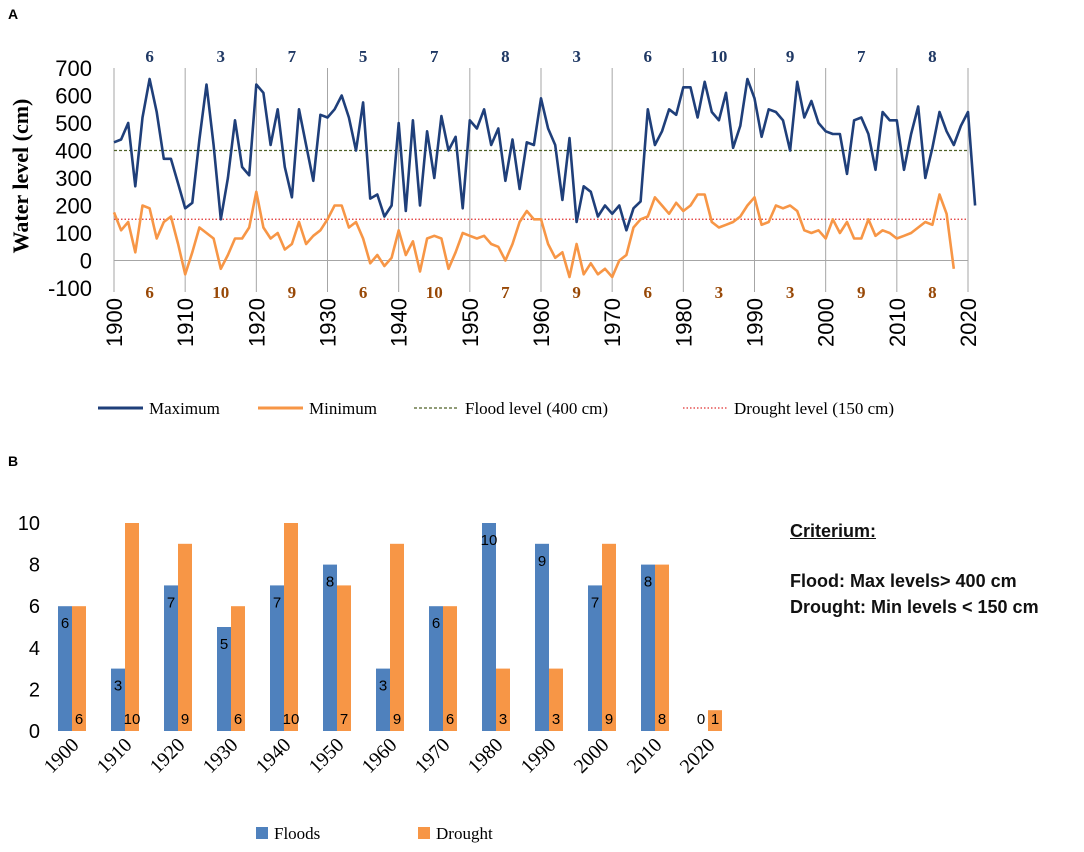  I want to click on bar-y-tick-label: 0, so click(34, 732).